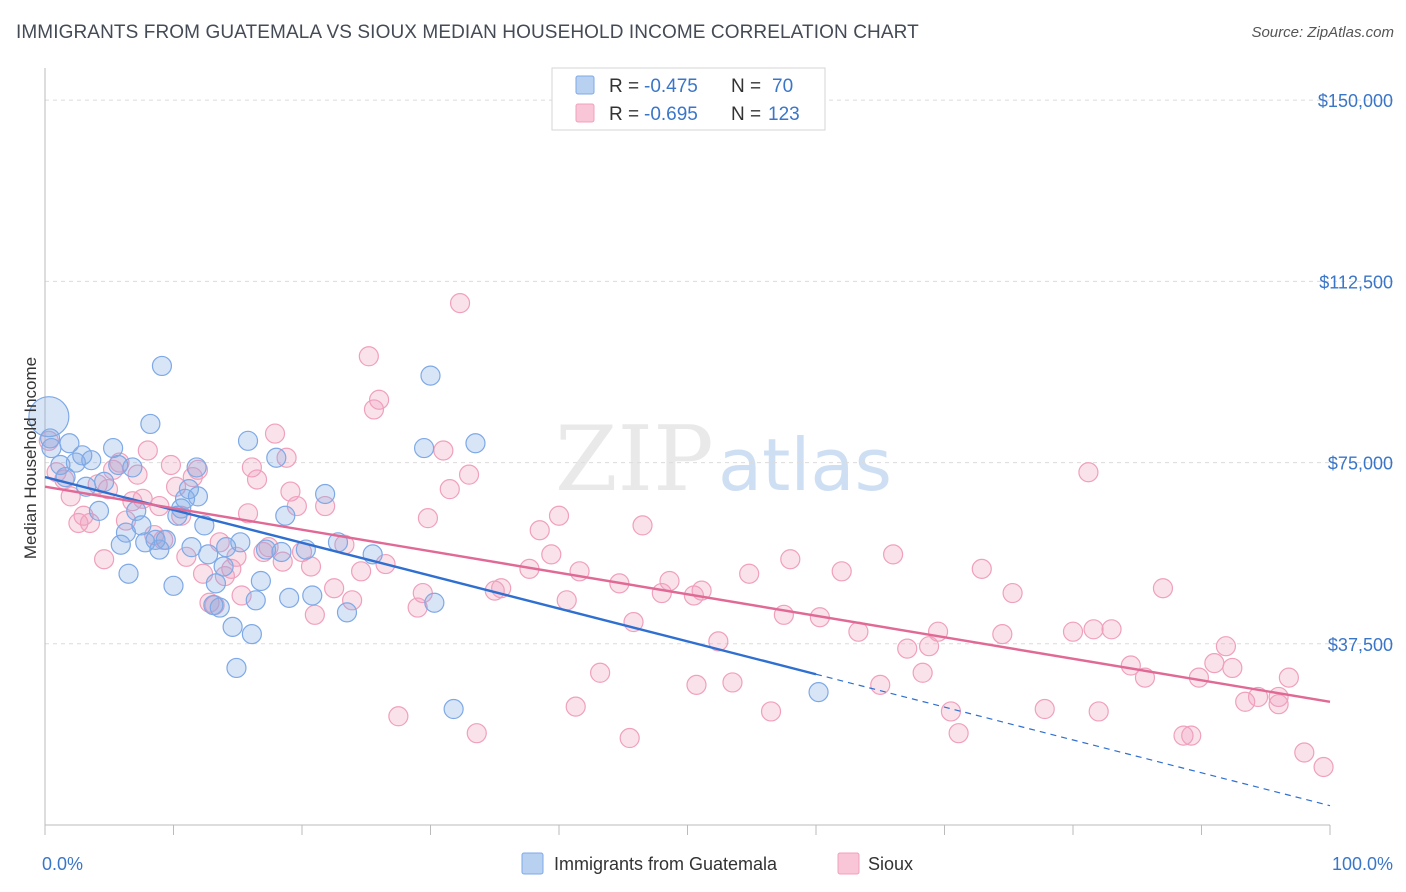 The height and width of the screenshot is (892, 1406). Describe the element at coordinates (532, 863) in the screenshot. I see `bottom-legend-swatch-guatemala` at that location.